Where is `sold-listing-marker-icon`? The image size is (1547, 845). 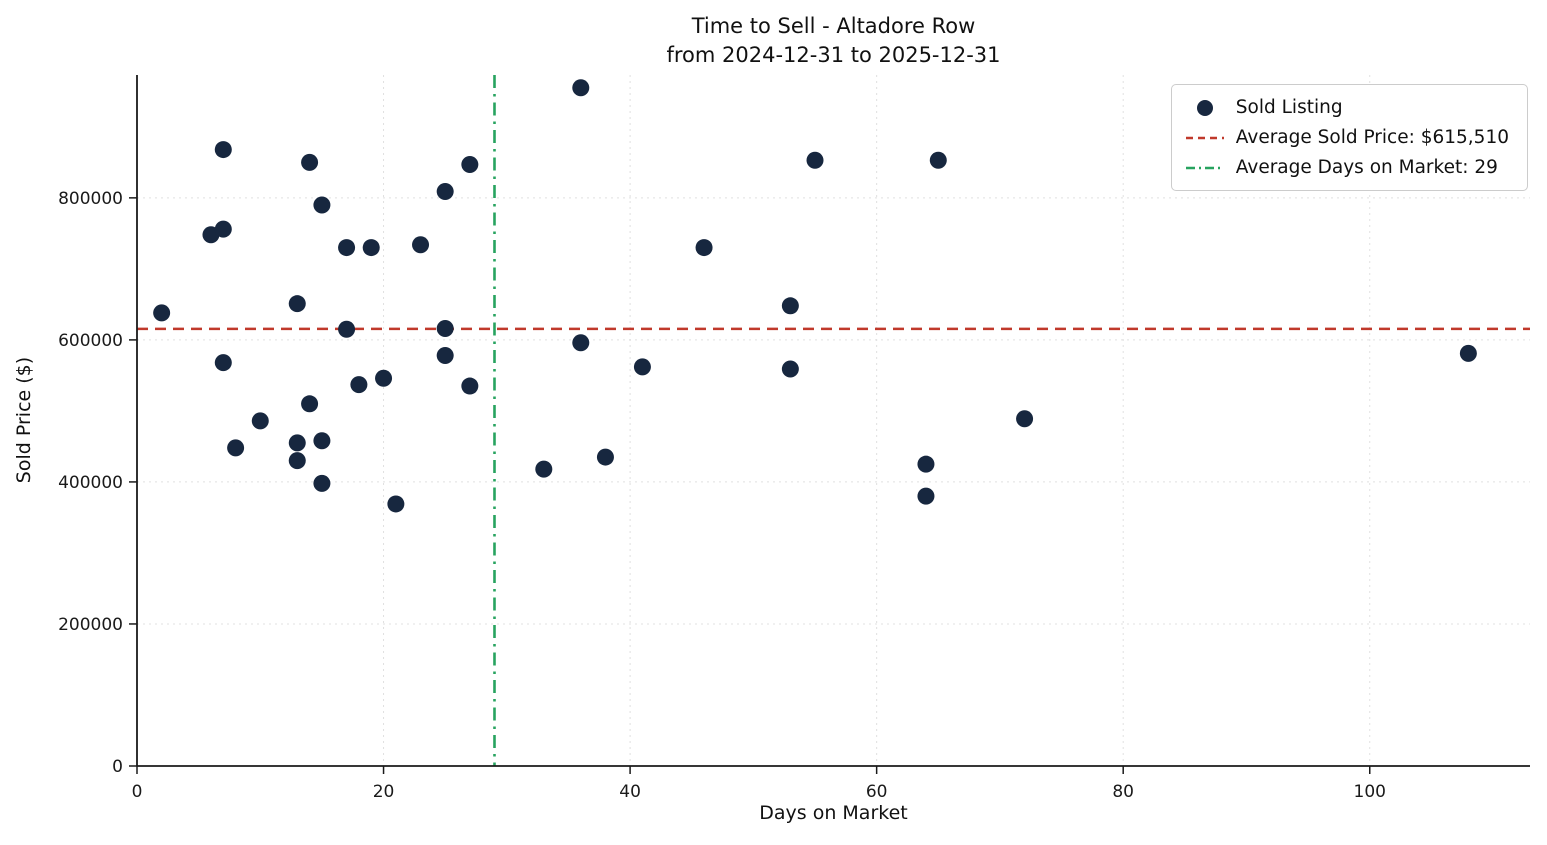 sold-listing-marker-icon is located at coordinates (1204, 107).